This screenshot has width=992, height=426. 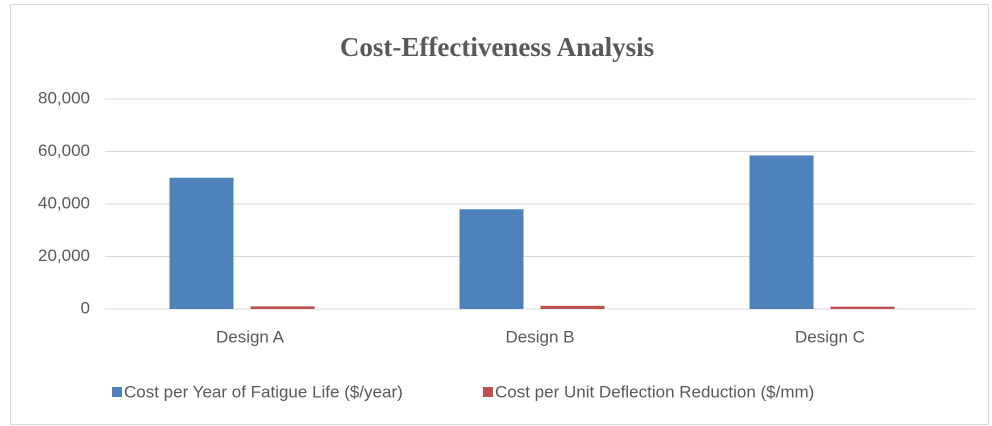 I want to click on chart-title: Cost-Effectiveness Analysis, so click(x=497, y=47).